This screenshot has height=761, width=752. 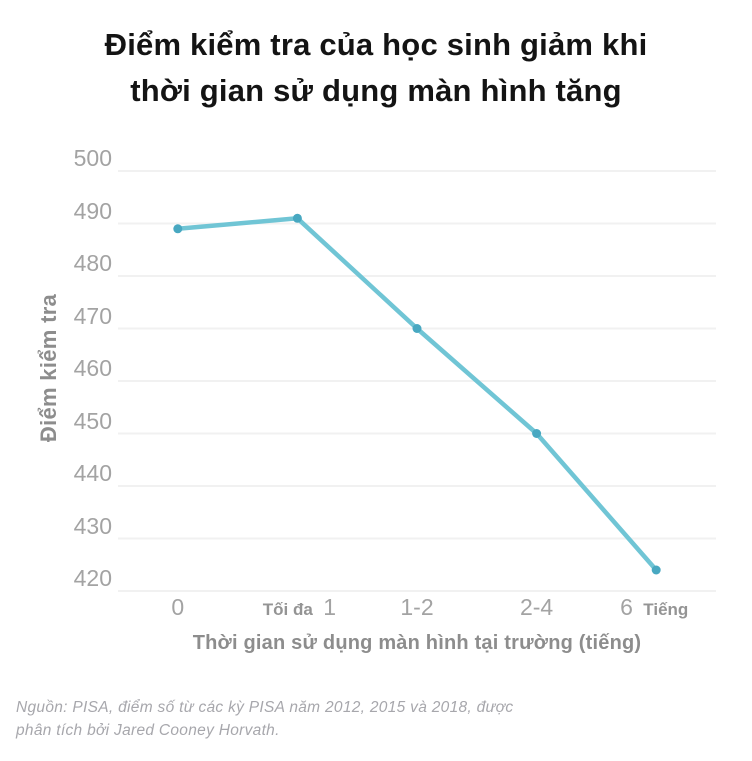 I want to click on y-tick-label: 420, so click(x=92, y=578).